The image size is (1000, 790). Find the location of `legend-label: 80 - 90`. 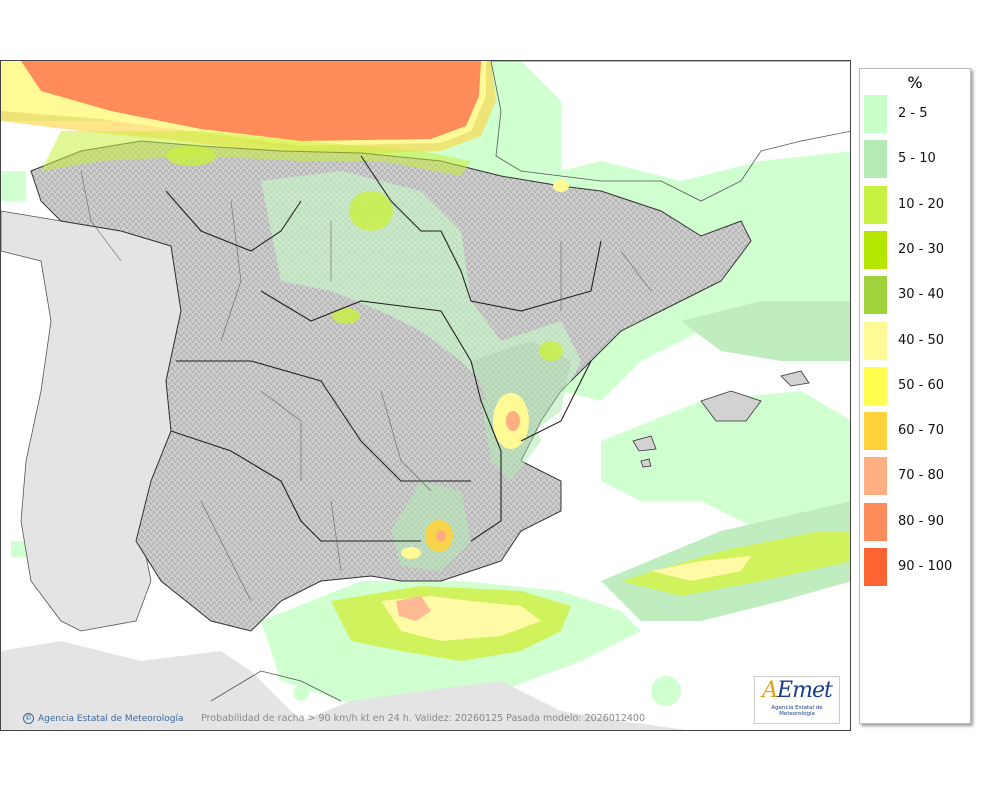

legend-label: 80 - 90 is located at coordinates (921, 521).